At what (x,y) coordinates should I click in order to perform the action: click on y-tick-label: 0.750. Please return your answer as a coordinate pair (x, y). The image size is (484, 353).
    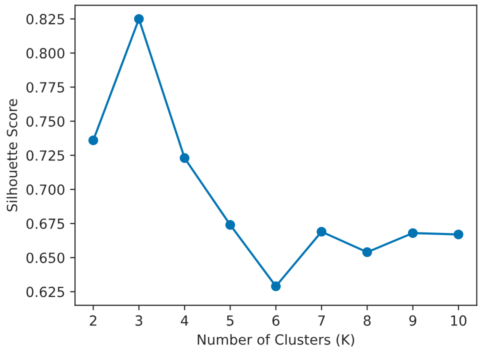
    Looking at the image, I should click on (45, 121).